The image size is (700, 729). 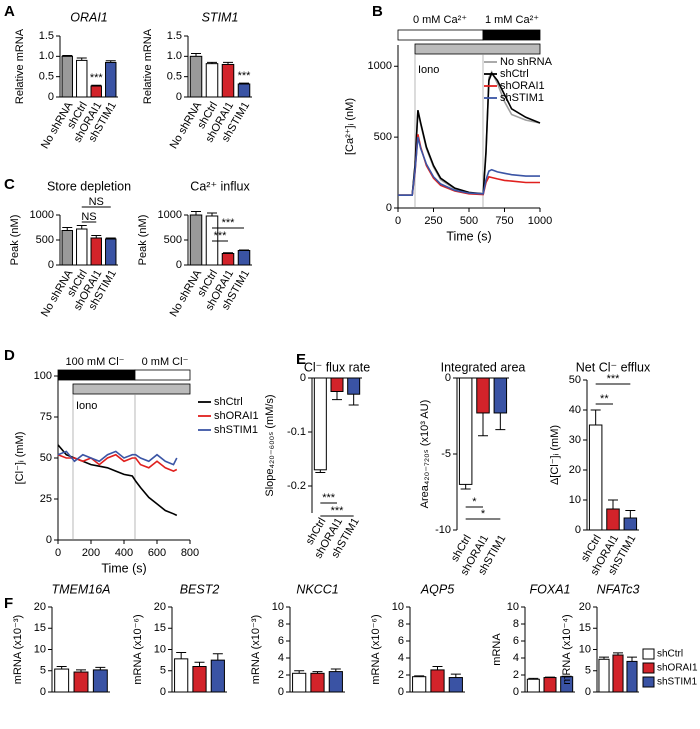 I want to click on panel-label: E, so click(x=301, y=359).